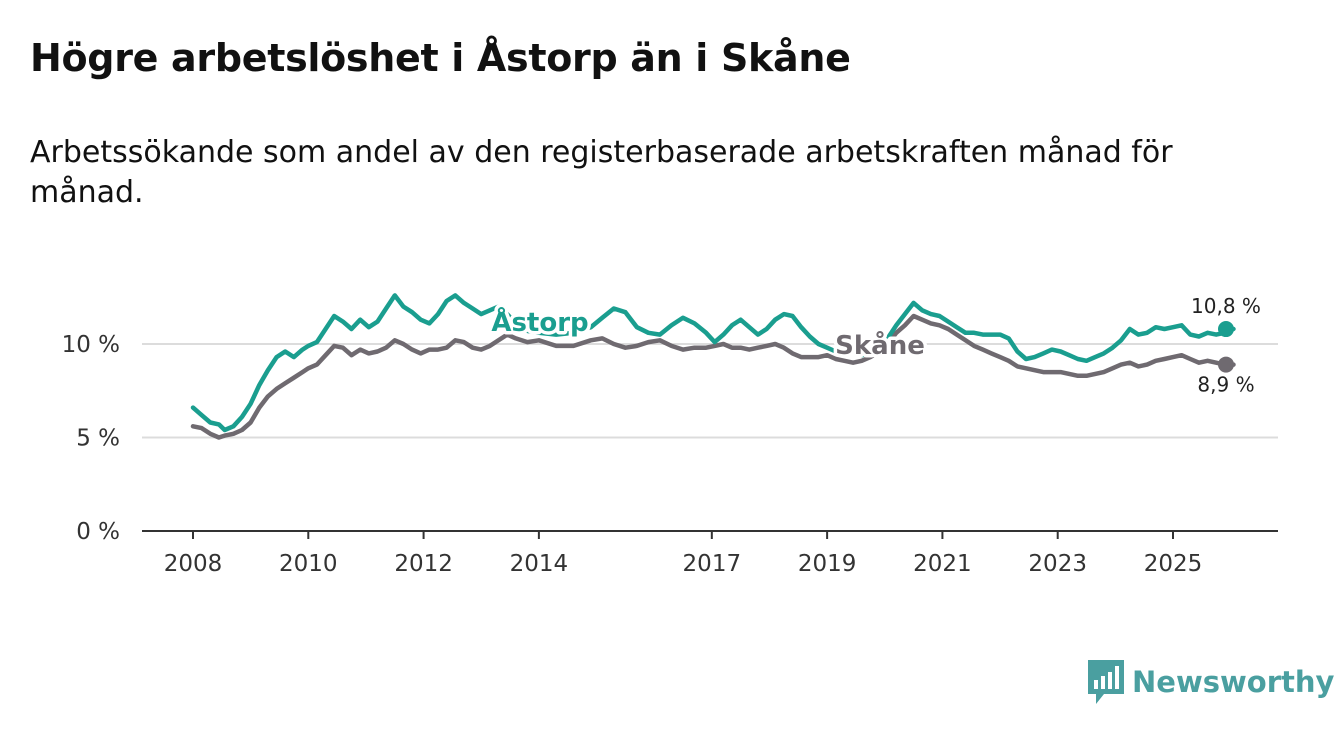 Image resolution: width=1340 pixels, height=734 pixels. What do you see at coordinates (1226, 306) in the screenshot?
I see `astorp-end-label: 10,8 %` at bounding box center [1226, 306].